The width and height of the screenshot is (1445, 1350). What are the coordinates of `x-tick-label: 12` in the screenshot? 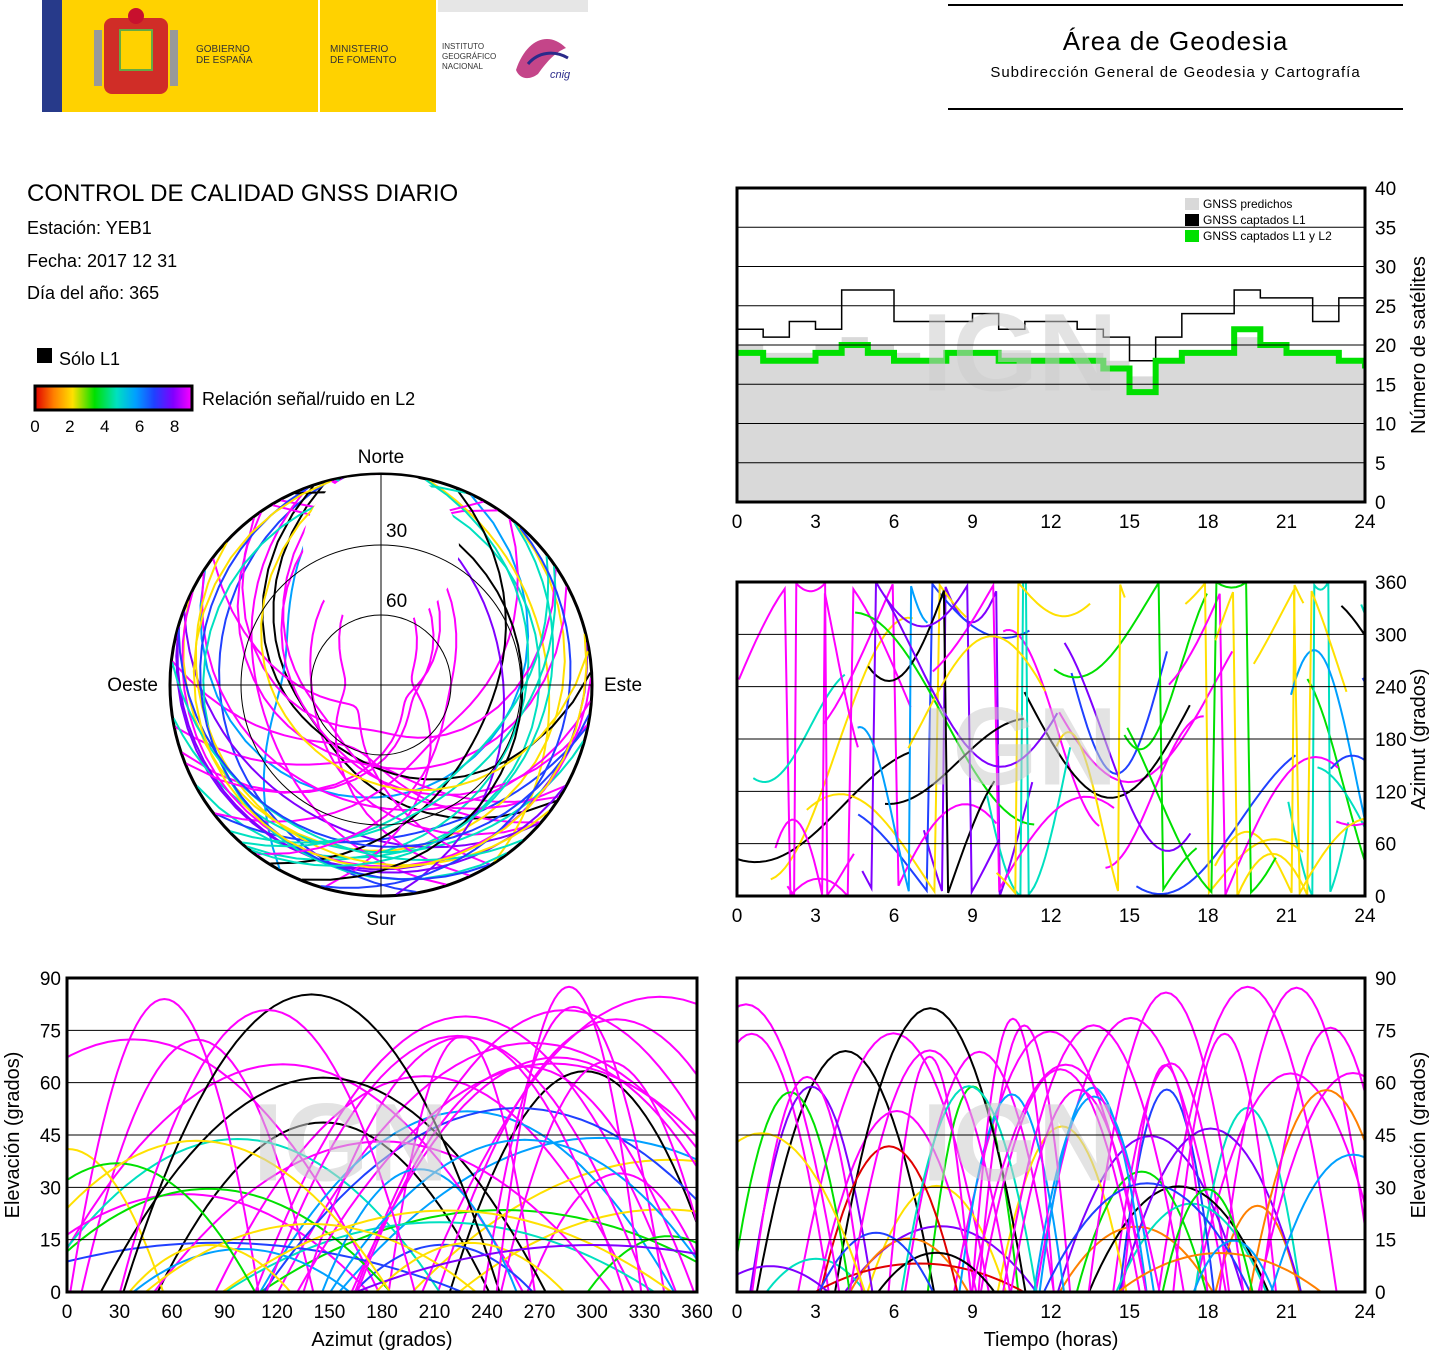 It's located at (1050, 522).